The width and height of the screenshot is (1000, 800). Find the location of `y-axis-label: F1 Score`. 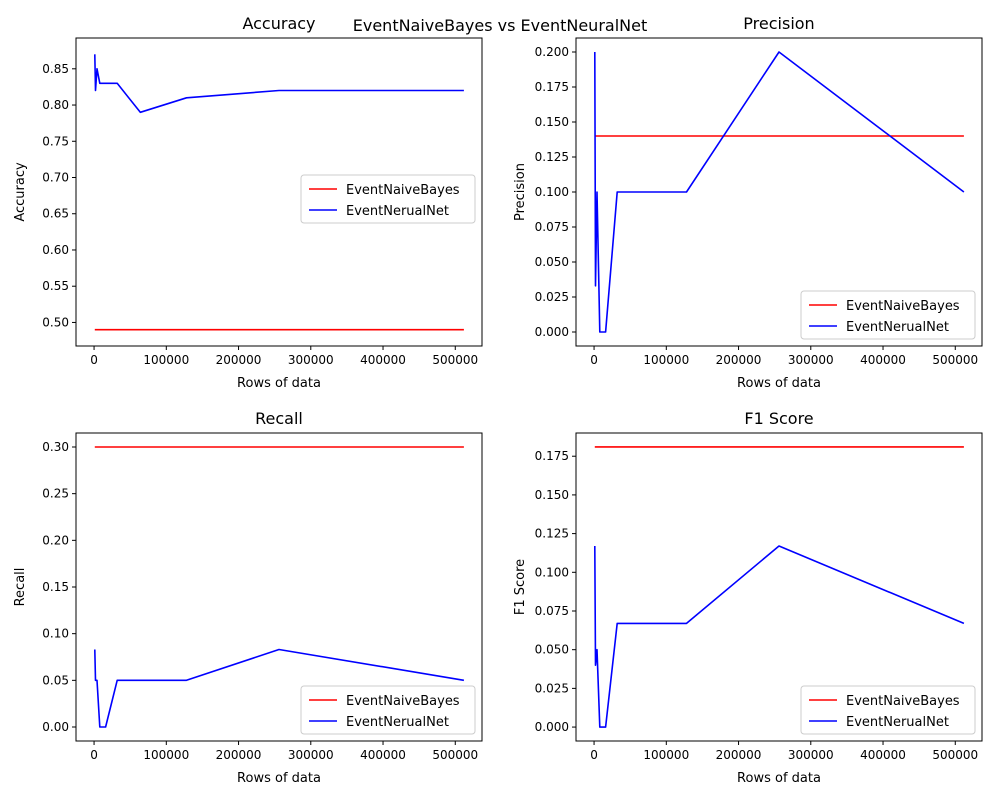

y-axis-label: F1 Score is located at coordinates (520, 587).